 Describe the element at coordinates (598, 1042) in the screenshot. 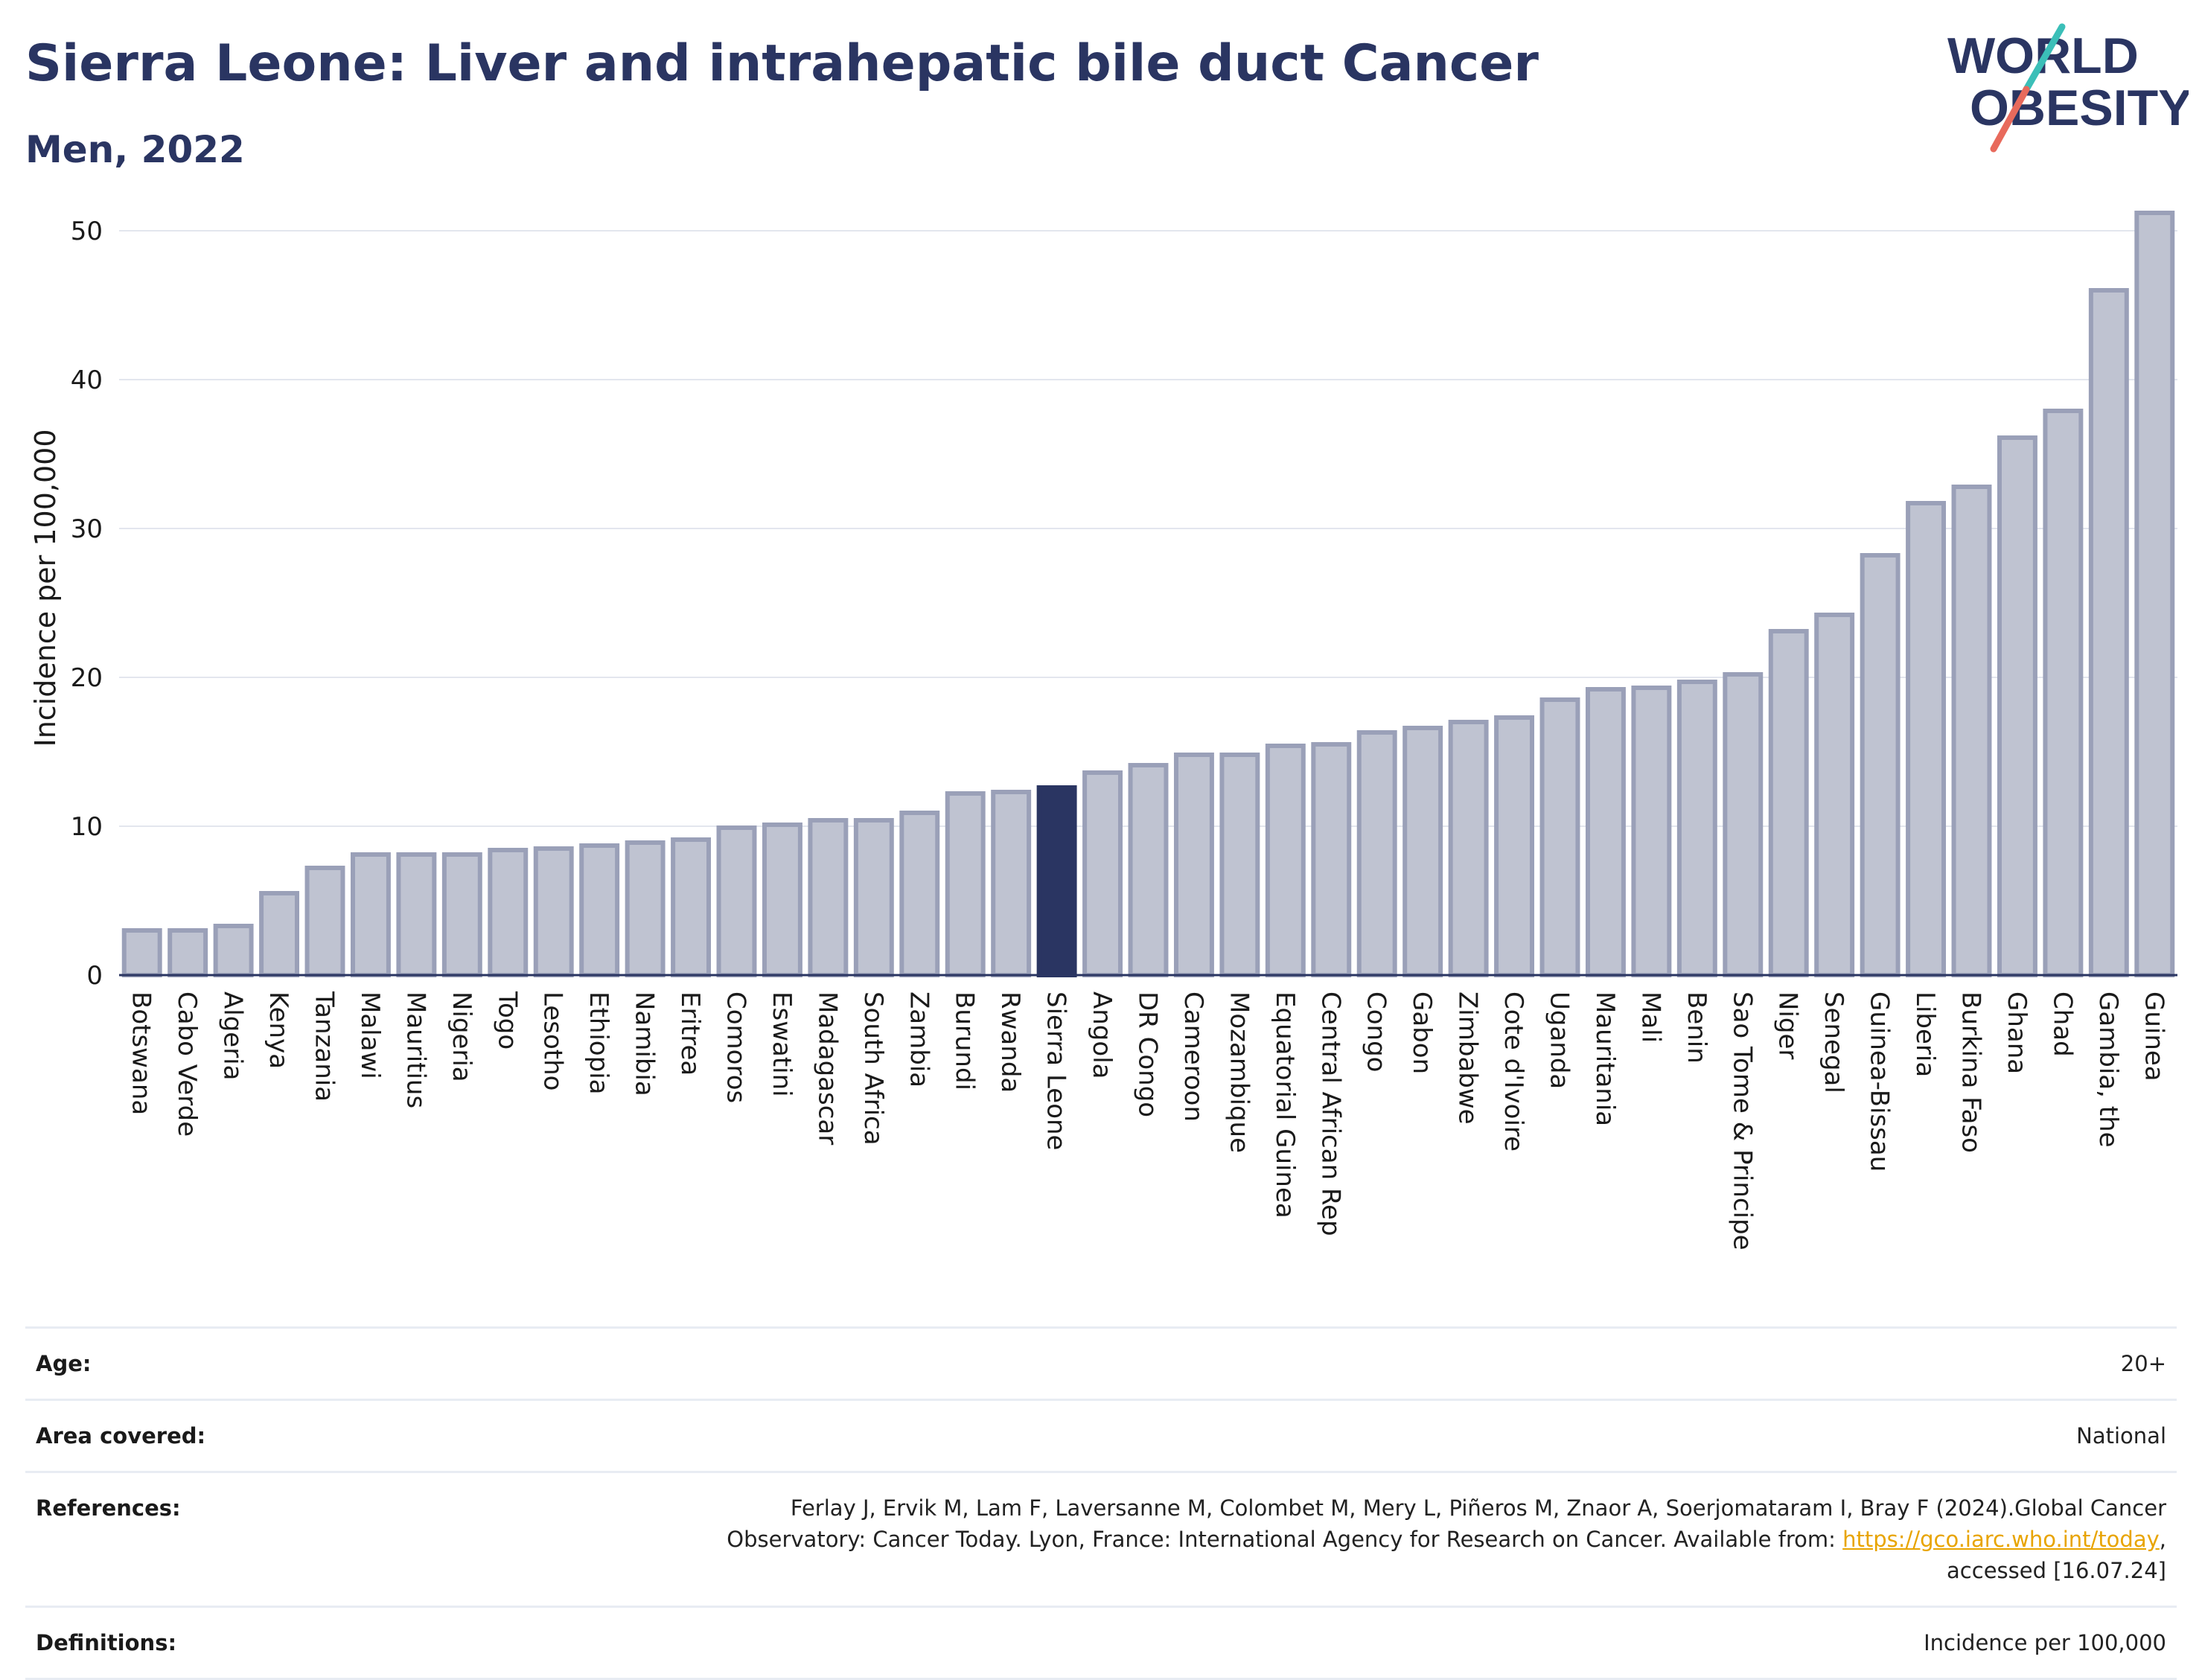

I see `x-tick-label: Ethiopia` at that location.